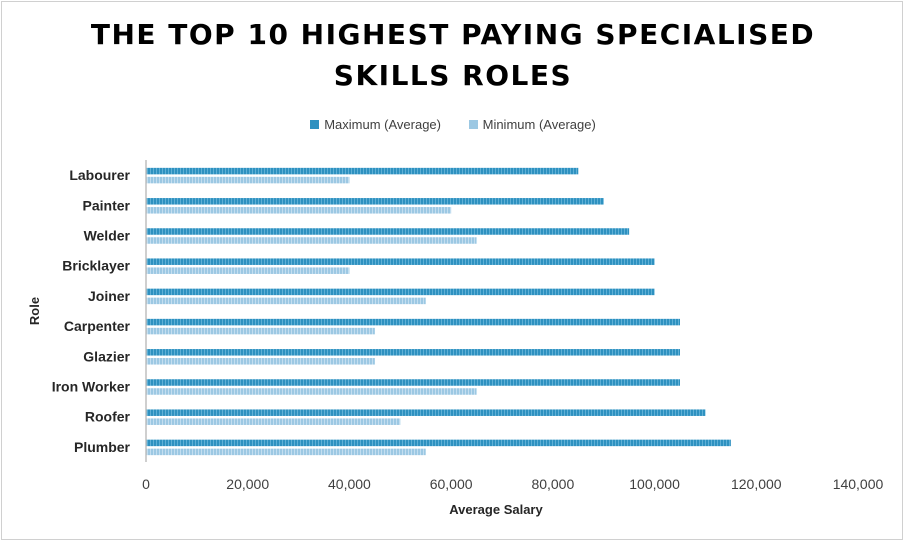 This screenshot has height=543, width=906. Describe the element at coordinates (453, 34) in the screenshot. I see `chart-title-line-1: THE TOP 10 HIGHEST PAYING SPECIALISED` at that location.